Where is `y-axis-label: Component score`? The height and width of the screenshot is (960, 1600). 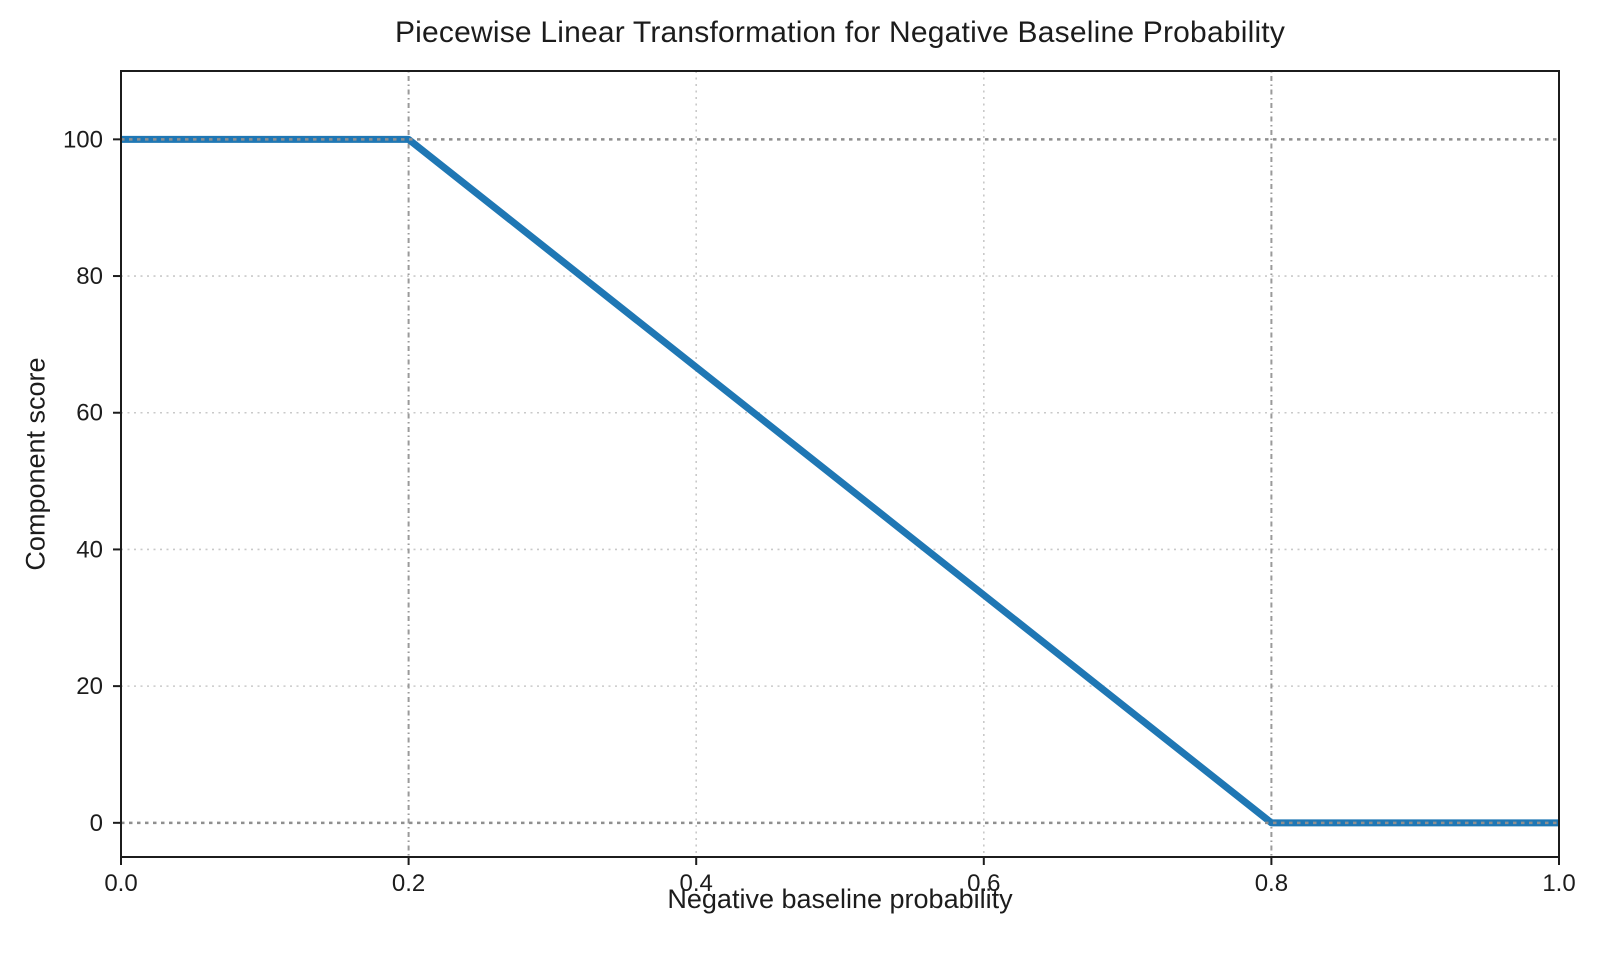 y-axis-label: Component score is located at coordinates (35, 464).